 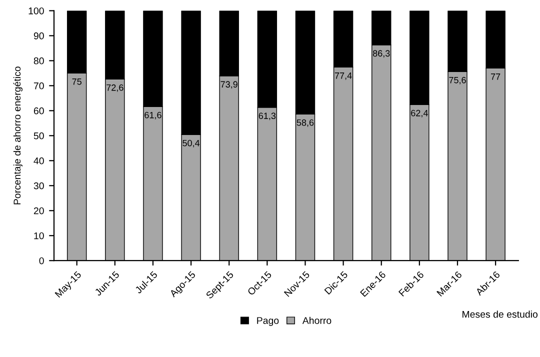 What do you see at coordinates (39, 160) in the screenshot?
I see `y-tick-label: 40` at bounding box center [39, 160].